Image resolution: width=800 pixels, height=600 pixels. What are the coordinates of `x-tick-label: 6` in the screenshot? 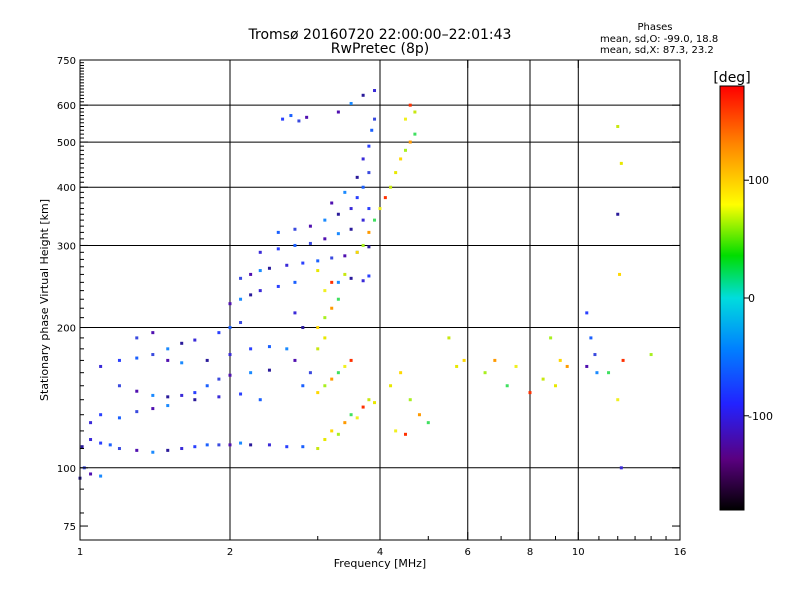 It's located at (468, 552).